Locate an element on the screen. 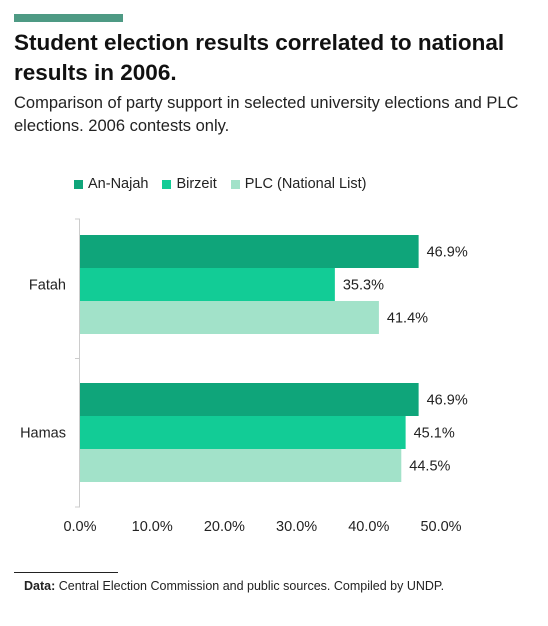 The width and height of the screenshot is (548, 626). legend-label-plc: PLC (National List) is located at coordinates (305, 184).